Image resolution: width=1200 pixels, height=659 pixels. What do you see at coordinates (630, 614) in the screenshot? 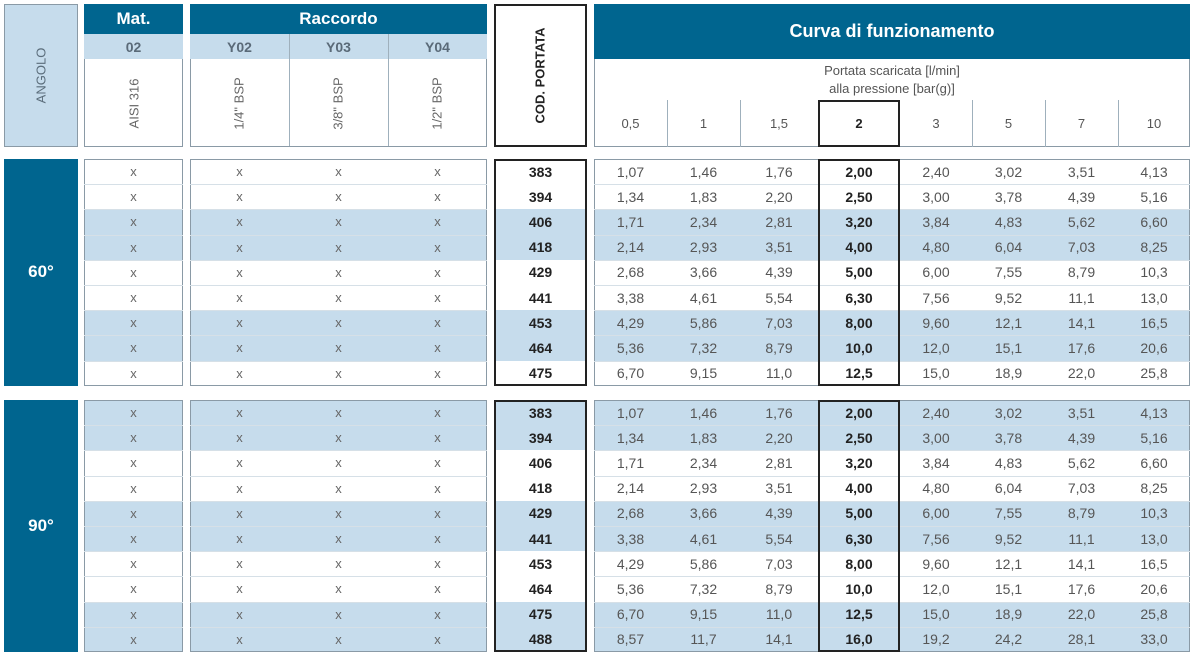
I see `flow-value: 6,70` at bounding box center [630, 614].